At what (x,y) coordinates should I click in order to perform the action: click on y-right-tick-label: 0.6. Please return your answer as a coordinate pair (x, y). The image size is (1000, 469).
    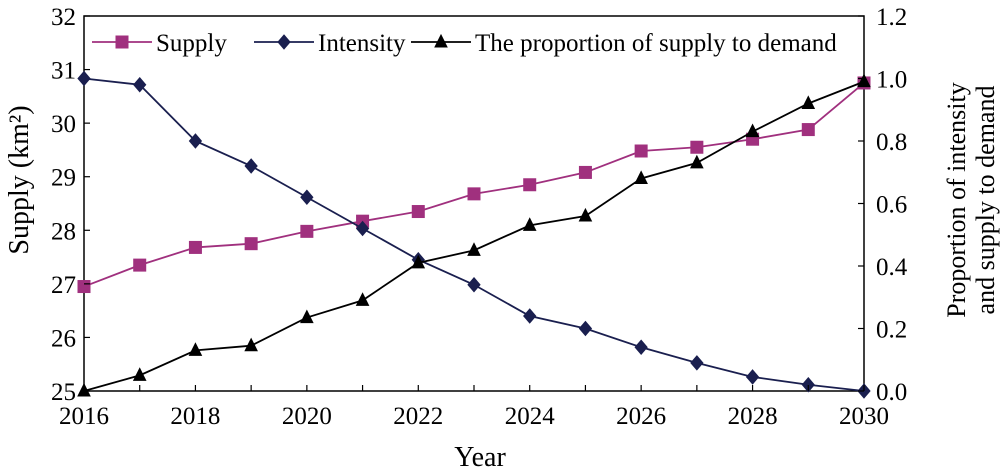
    Looking at the image, I should click on (891, 205).